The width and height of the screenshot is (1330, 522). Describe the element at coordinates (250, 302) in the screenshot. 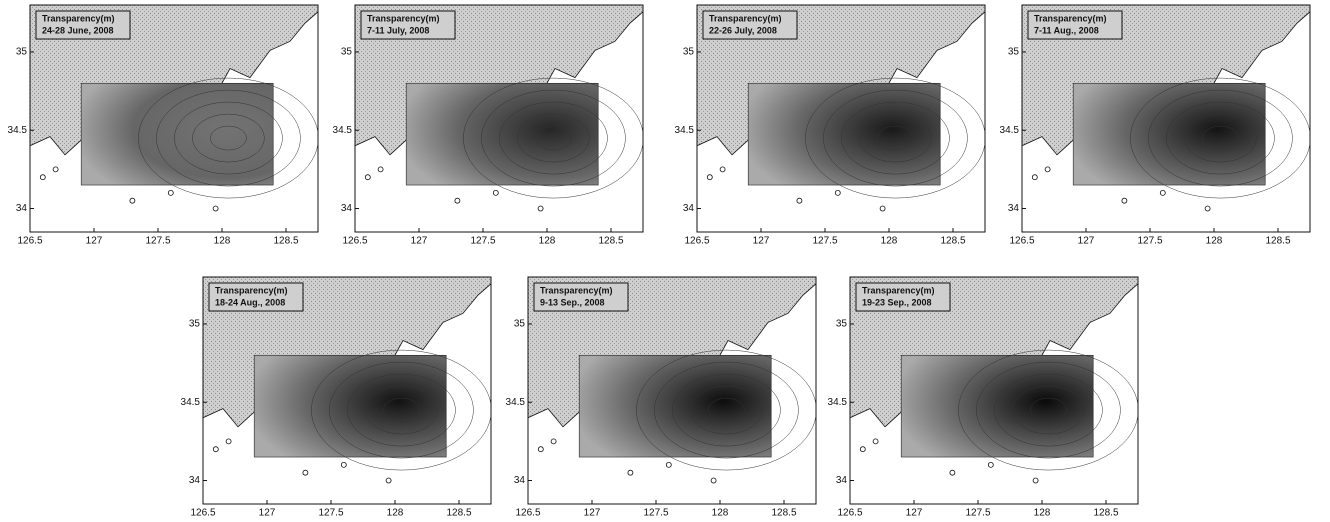

I see `panel-date: 18-24 Aug., 2008` at that location.